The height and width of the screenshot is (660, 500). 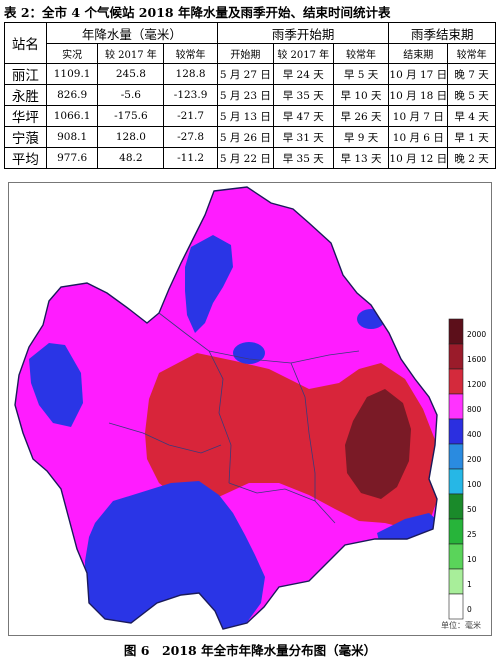 I want to click on table-cell: 10 月 6 日, so click(x=418, y=137).